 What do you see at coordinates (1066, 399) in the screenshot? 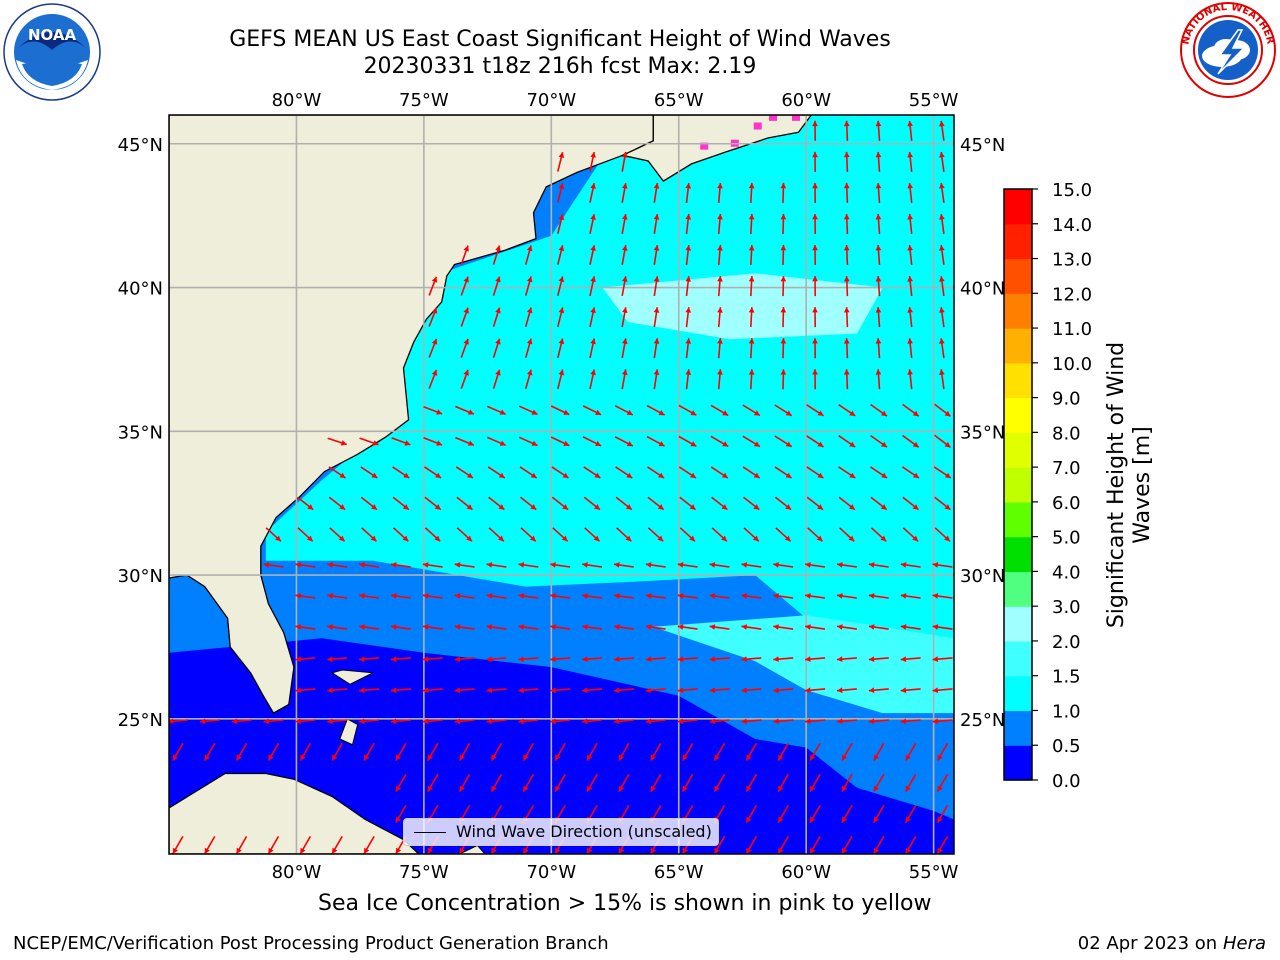
I see `colorbar-tick-label: 9.0` at bounding box center [1066, 399].